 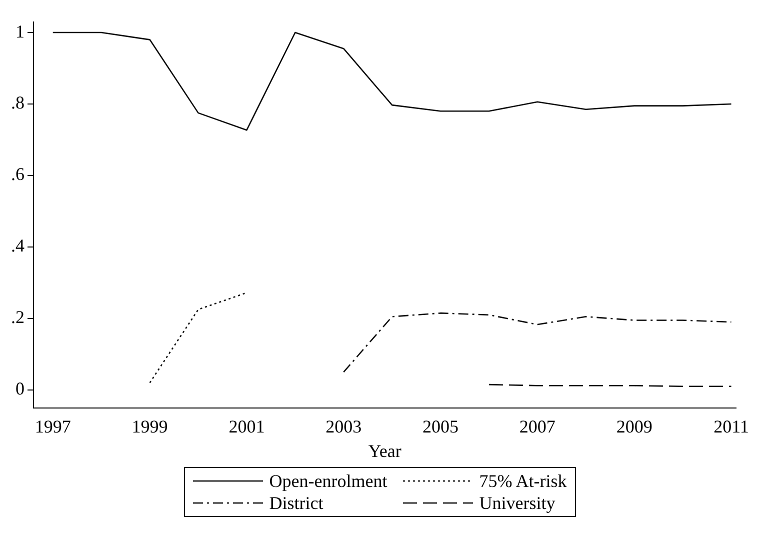 What do you see at coordinates (731, 426) in the screenshot?
I see `x-tick-label: 2011` at bounding box center [731, 426].